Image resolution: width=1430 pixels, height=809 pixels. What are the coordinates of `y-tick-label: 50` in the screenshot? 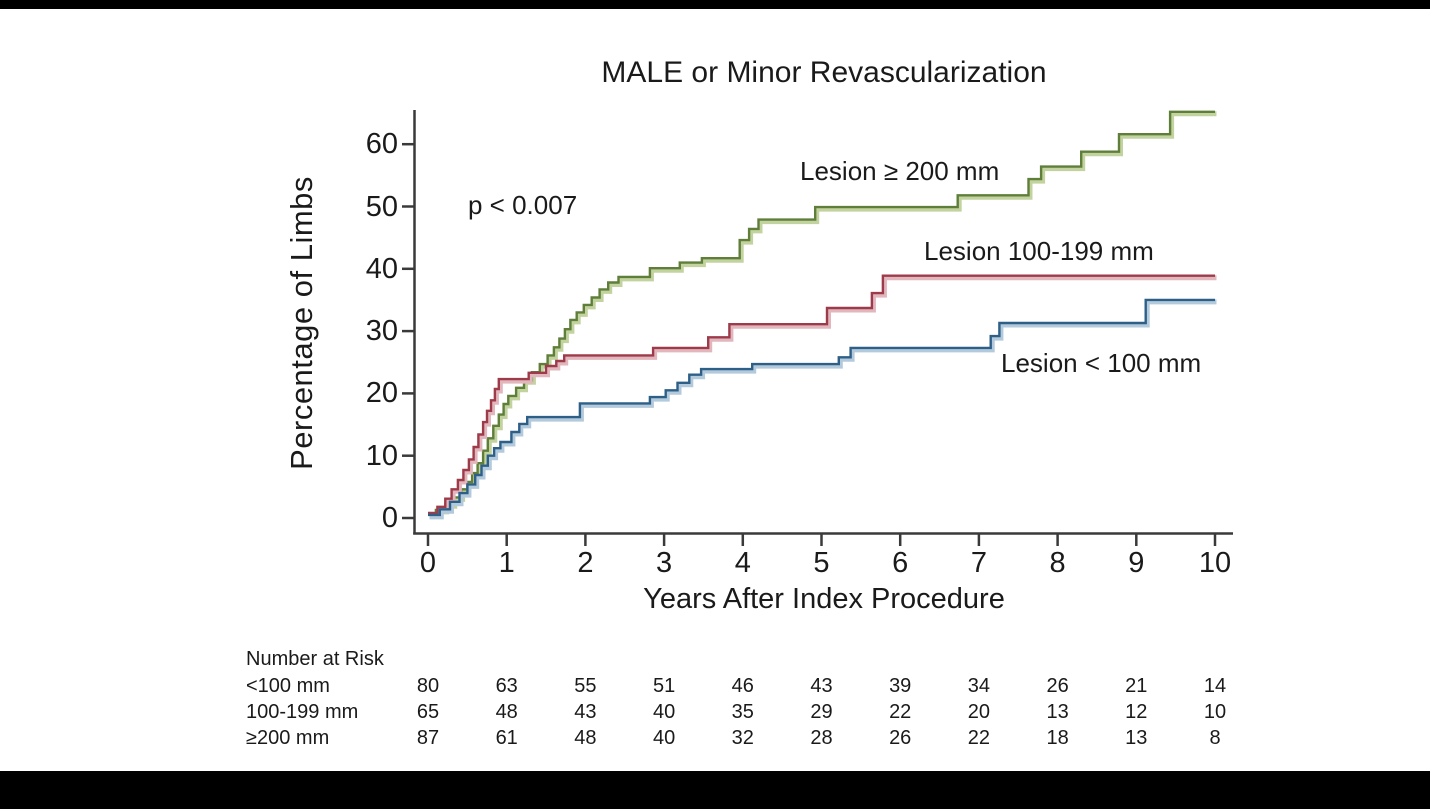 It's located at (381, 206).